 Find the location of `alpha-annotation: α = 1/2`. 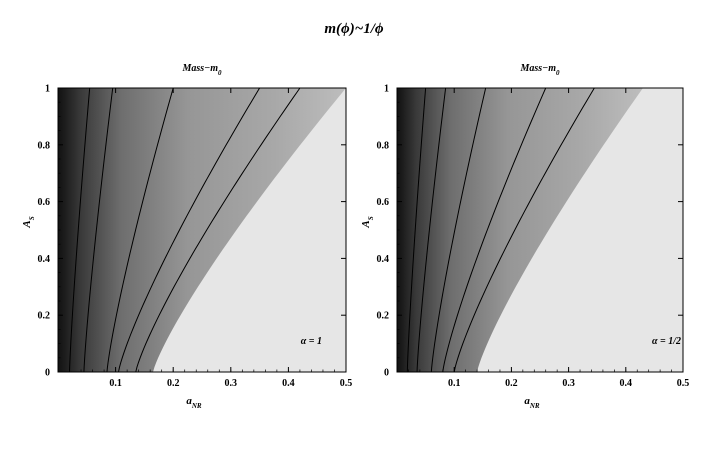

alpha-annotation: α = 1/2 is located at coordinates (666, 341).